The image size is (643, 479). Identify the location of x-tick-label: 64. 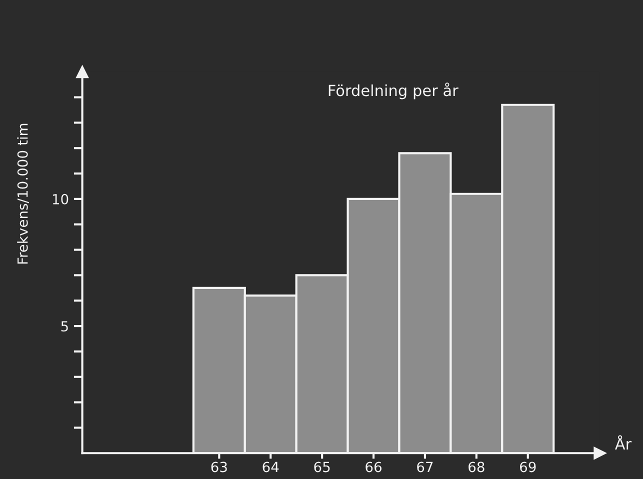
(270, 467).